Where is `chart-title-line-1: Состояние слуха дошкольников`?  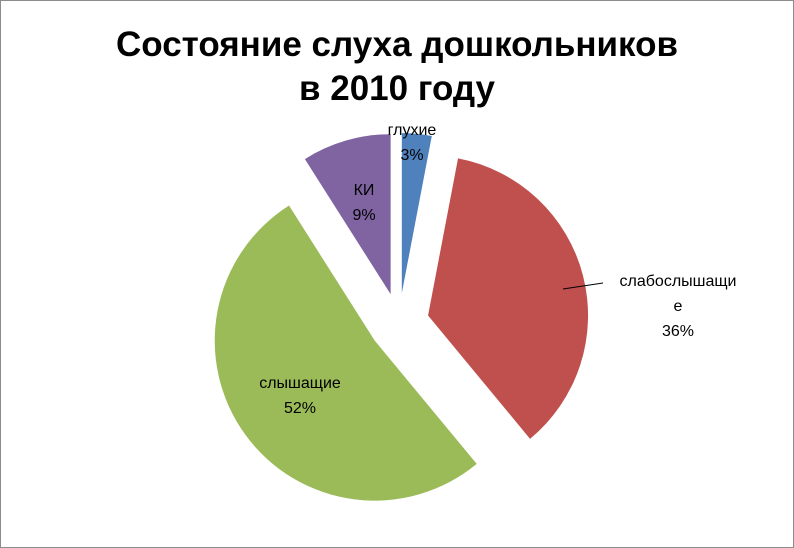
chart-title-line-1: Состояние слуха дошкольников is located at coordinates (397, 44).